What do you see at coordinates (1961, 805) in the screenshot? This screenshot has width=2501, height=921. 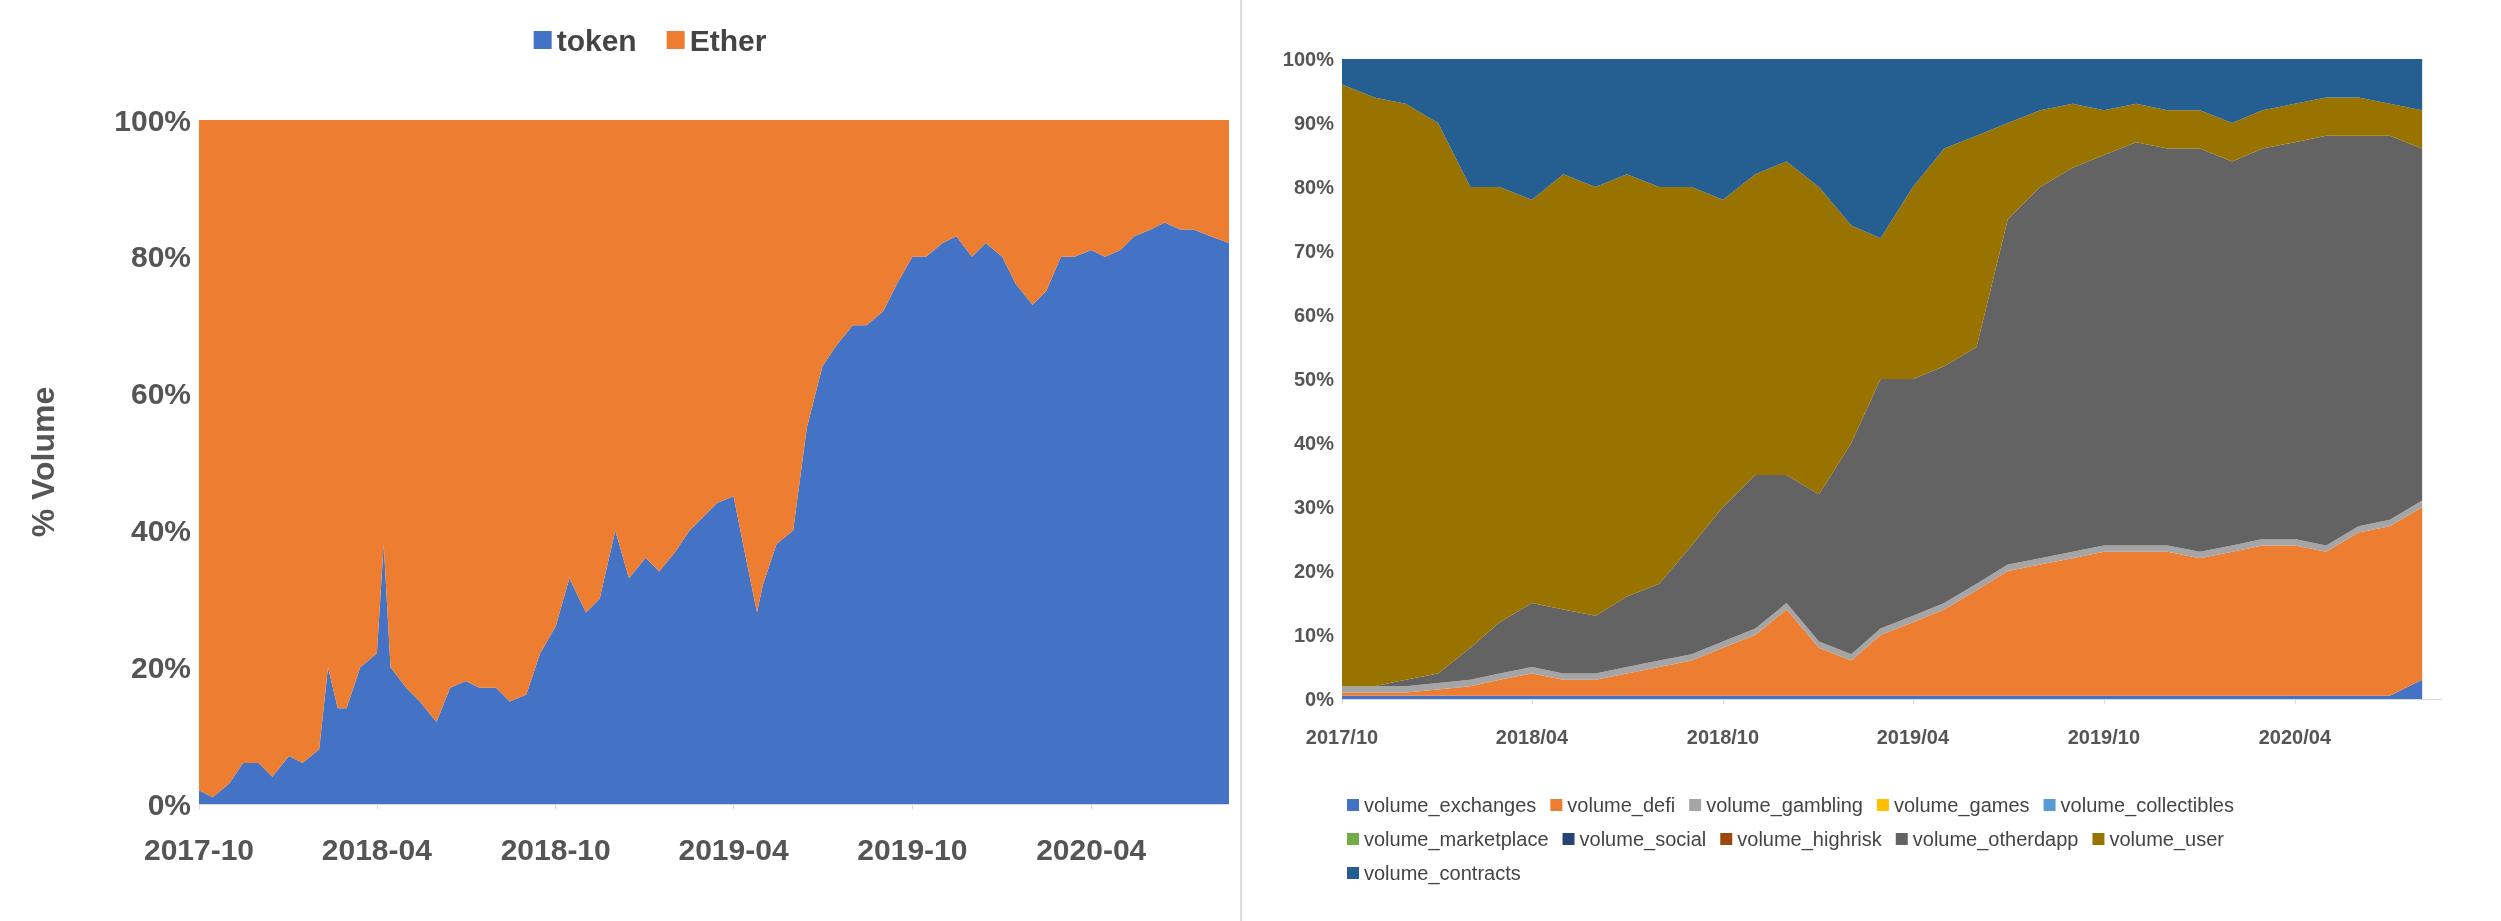 I see `legend-label: volume_games` at bounding box center [1961, 805].